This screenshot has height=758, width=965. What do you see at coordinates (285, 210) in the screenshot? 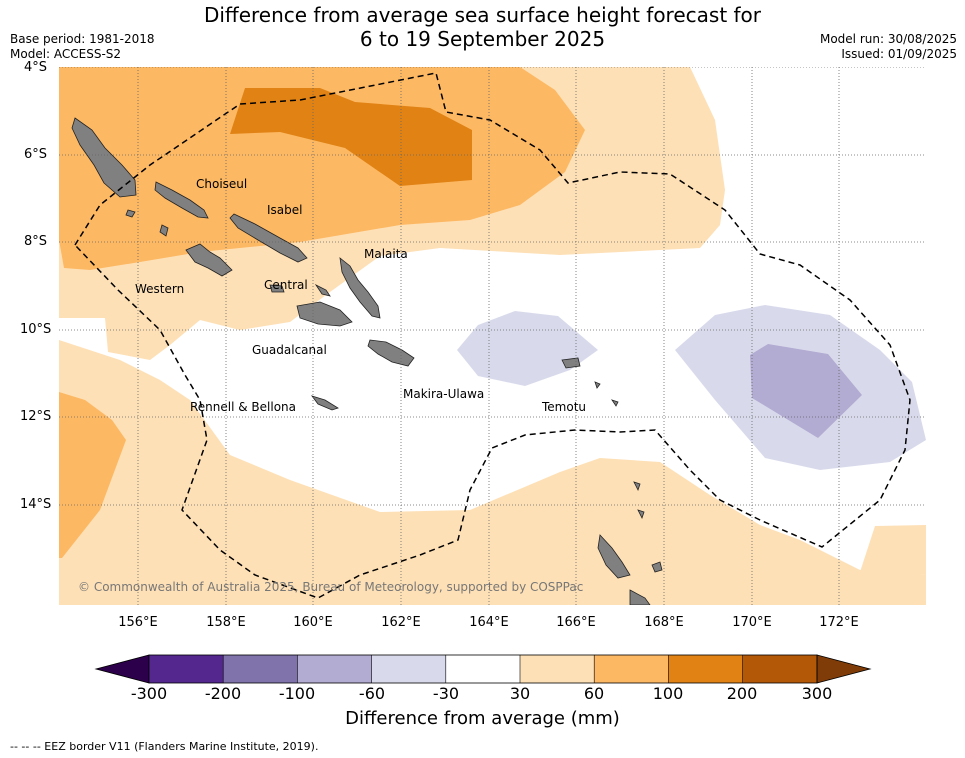
I see `region-label-isabel: Isabel` at bounding box center [285, 210].